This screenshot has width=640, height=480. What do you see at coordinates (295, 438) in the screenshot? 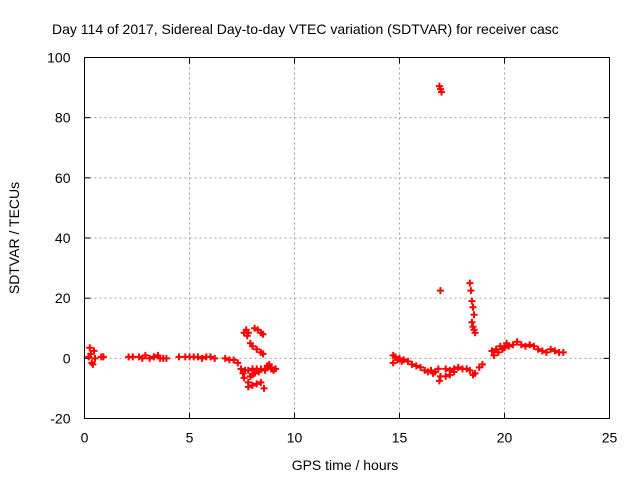
I see `x-tick-label: 10` at bounding box center [295, 438].